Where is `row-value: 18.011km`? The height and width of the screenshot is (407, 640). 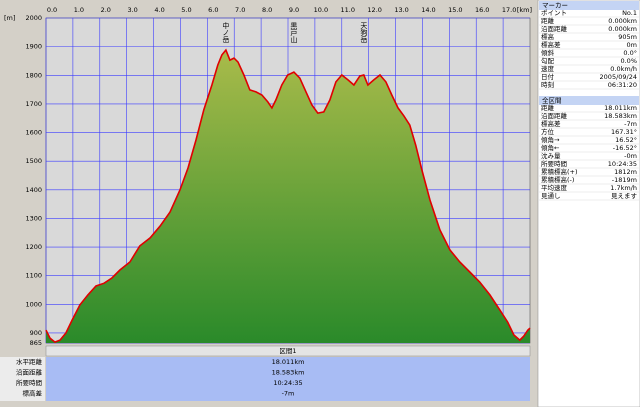
row-value: 18.011km is located at coordinates (620, 108).